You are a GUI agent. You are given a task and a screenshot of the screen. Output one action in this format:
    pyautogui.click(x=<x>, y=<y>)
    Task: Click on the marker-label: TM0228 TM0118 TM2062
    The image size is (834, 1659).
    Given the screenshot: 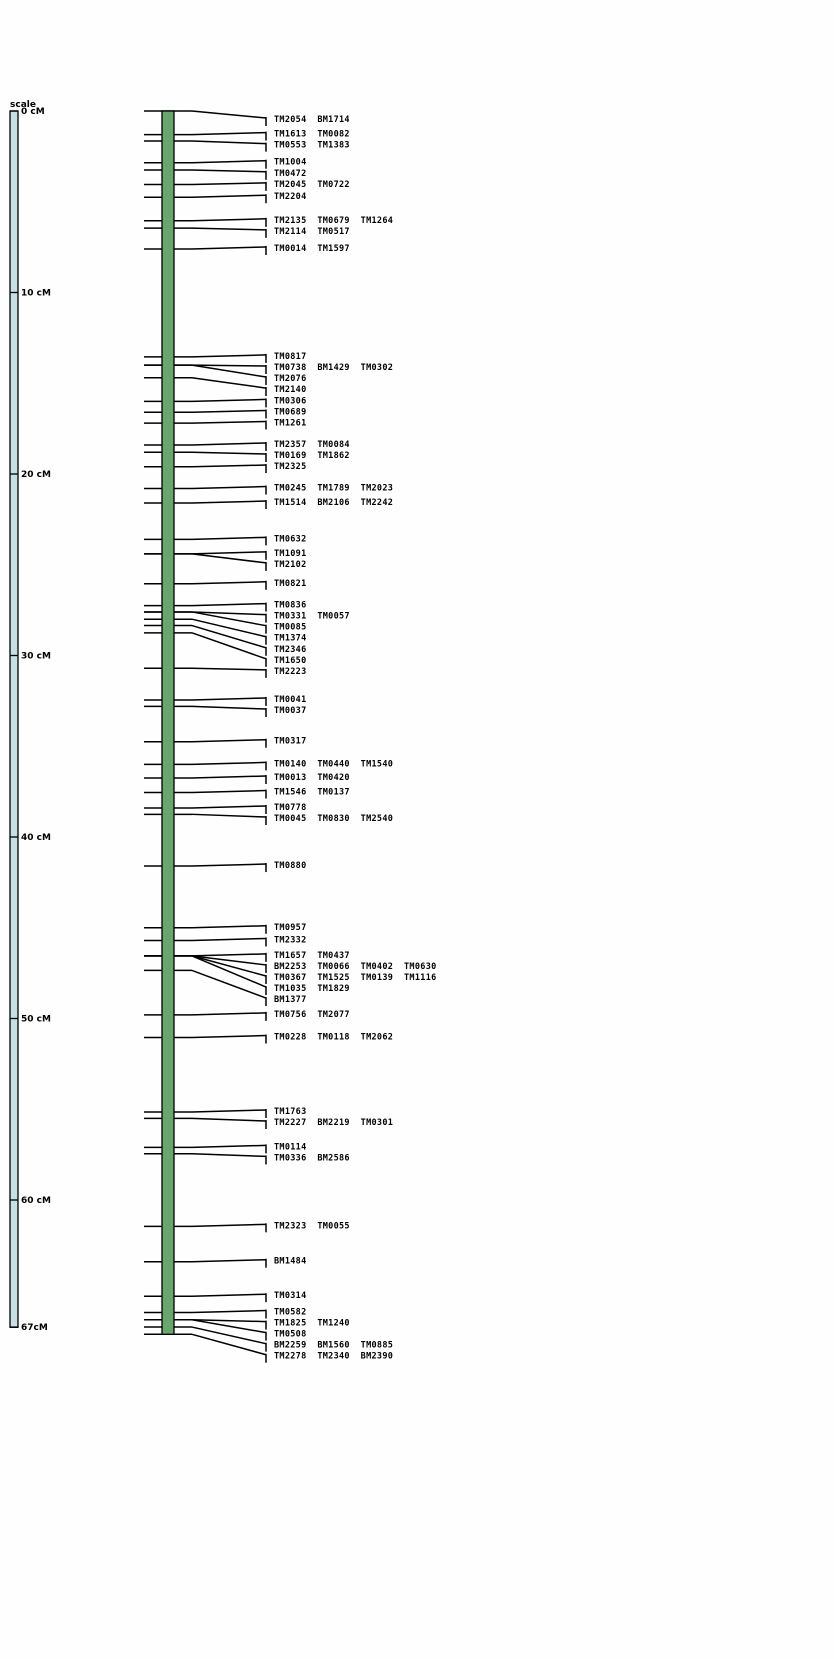 What is the action you would take?
    pyautogui.click(x=333, y=1038)
    